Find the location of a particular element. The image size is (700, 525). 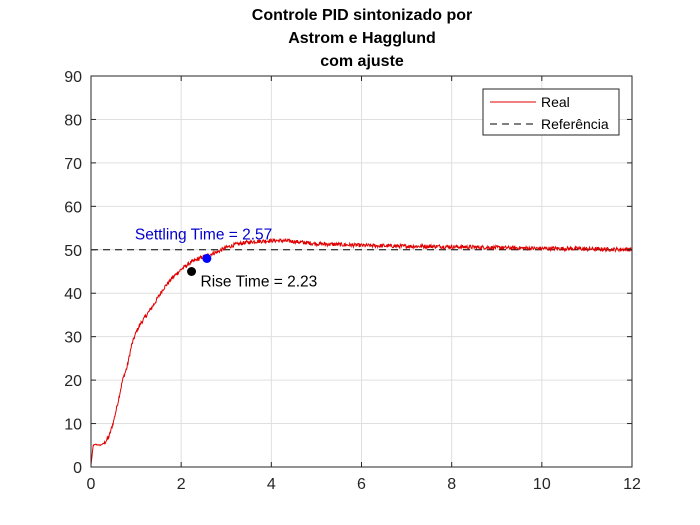

y-tick-label: 30 is located at coordinates (73, 338).